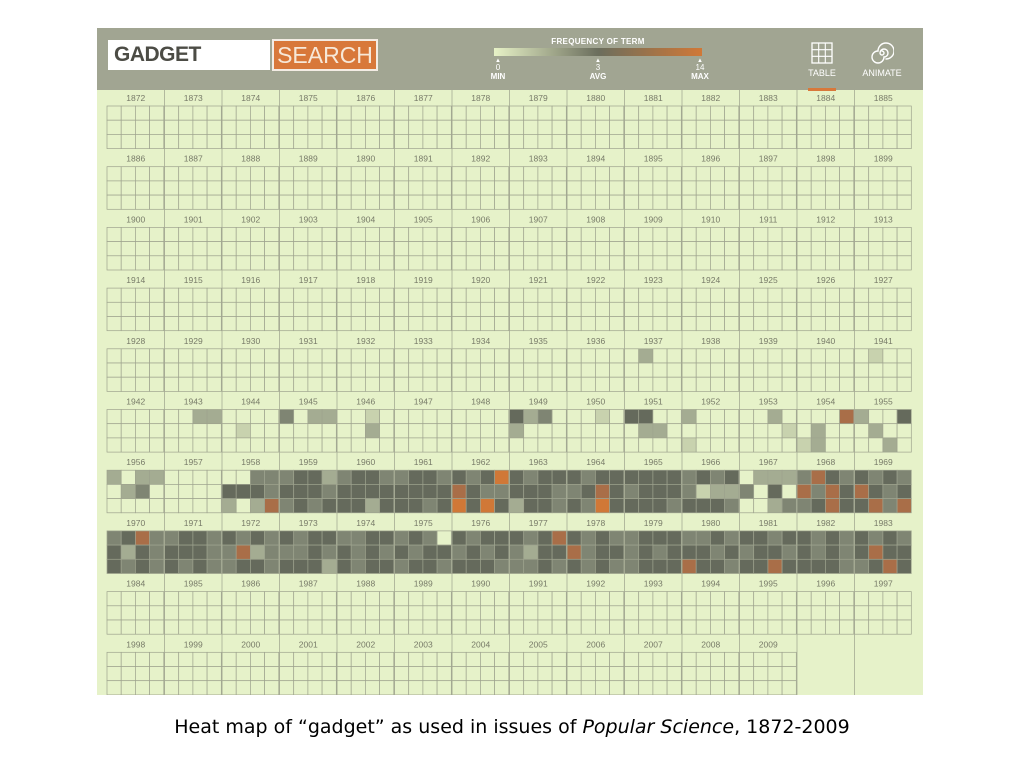 This screenshot has width=1024, height=768. I want to click on year-block: 1983, so click(883, 546).